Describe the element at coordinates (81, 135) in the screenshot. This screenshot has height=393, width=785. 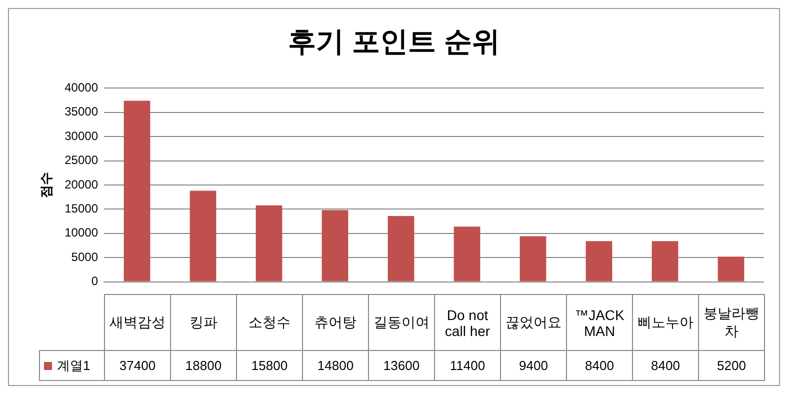
I see `y-tick-label: 30000` at that location.